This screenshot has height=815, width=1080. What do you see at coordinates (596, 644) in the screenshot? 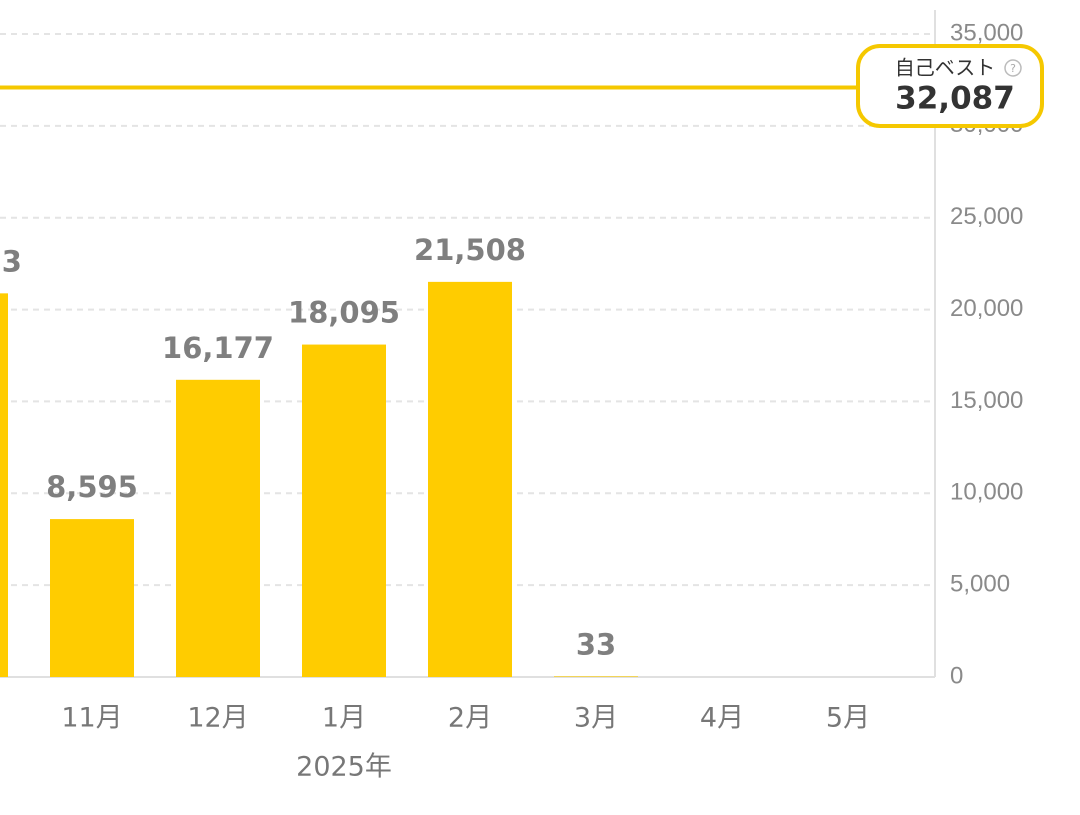
I see `value-label: 33` at bounding box center [596, 644].